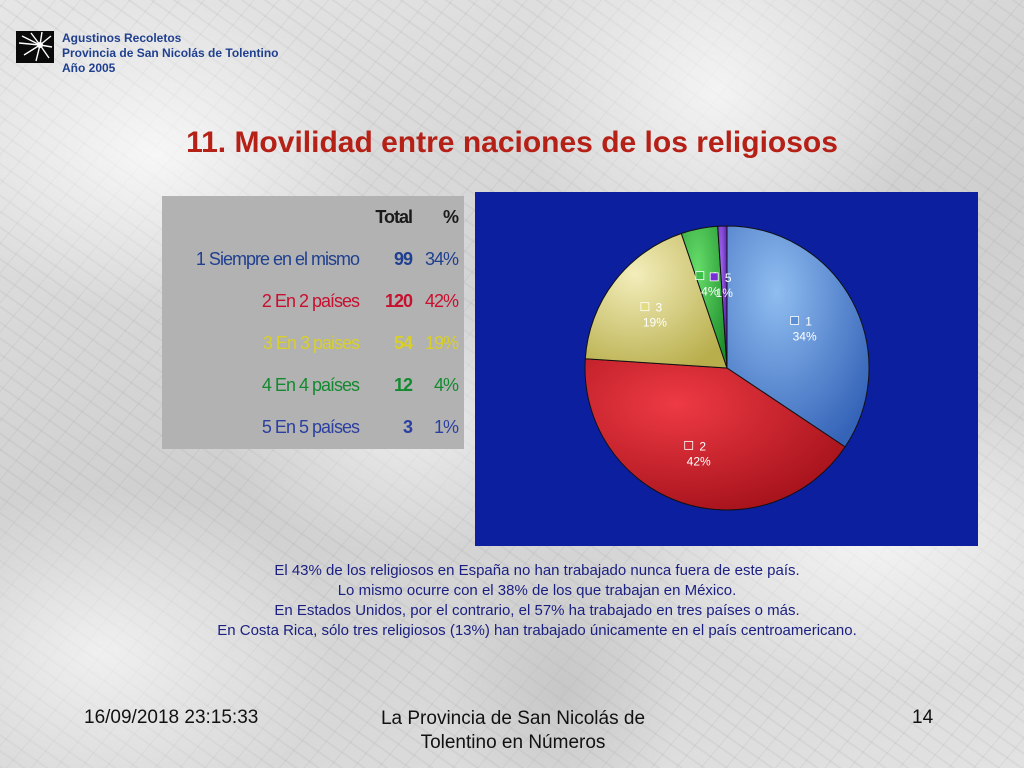 This screenshot has width=1024, height=768. What do you see at coordinates (702, 446) in the screenshot?
I see `slice-label: 2` at bounding box center [702, 446].